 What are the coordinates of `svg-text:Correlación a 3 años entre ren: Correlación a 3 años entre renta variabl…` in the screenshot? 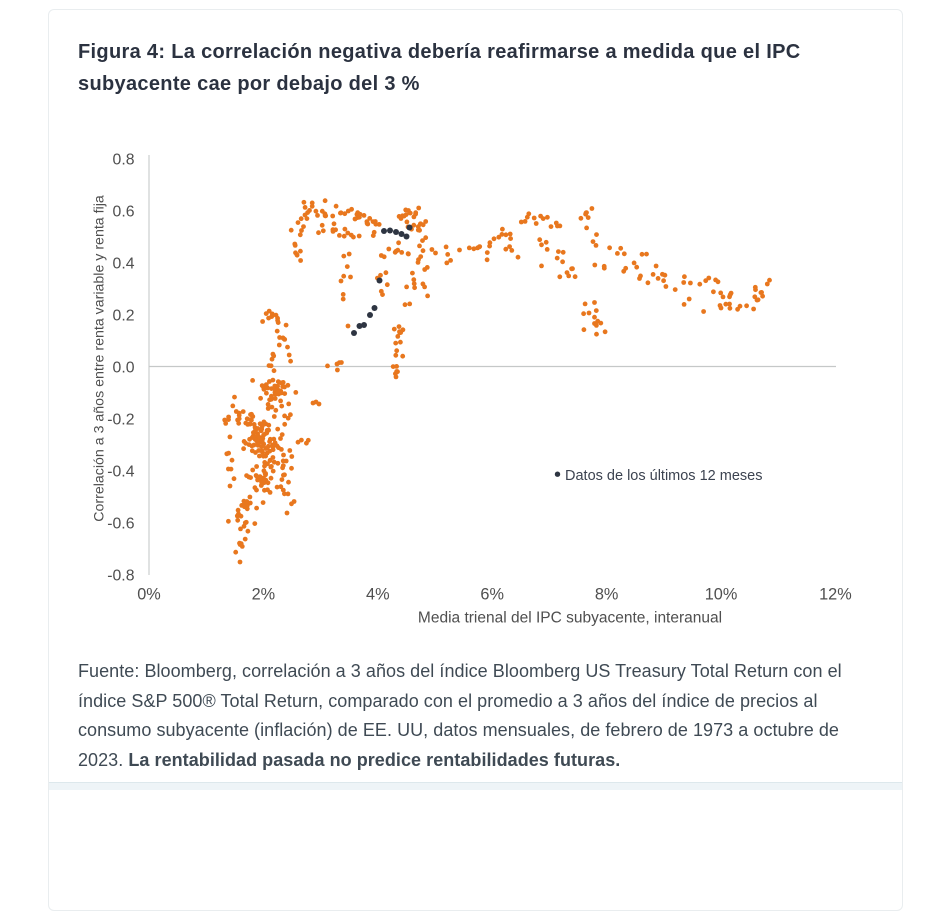 It's located at (100, 358).